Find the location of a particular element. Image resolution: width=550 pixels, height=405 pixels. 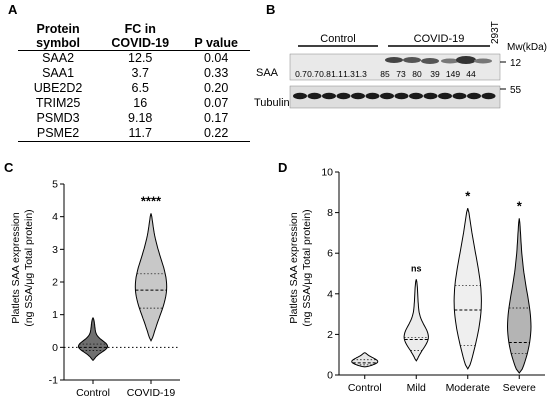

saa-bands is located at coordinates (438, 60).